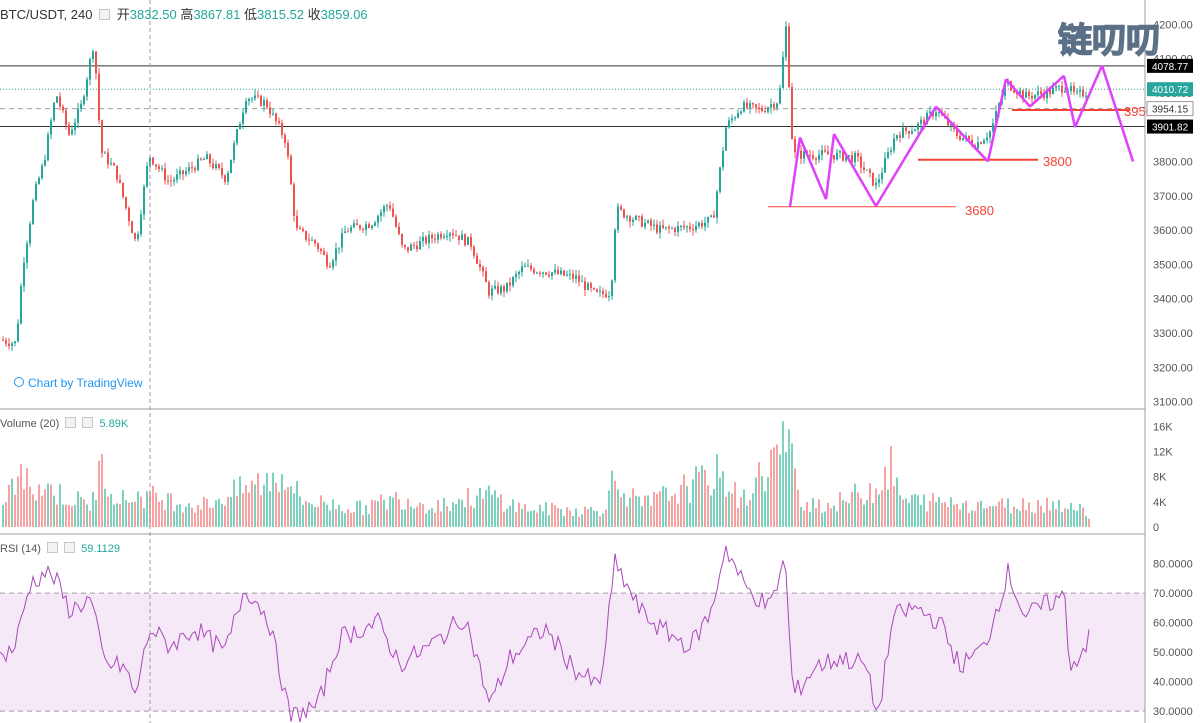 The image size is (1200, 723). What do you see at coordinates (1156, 528) in the screenshot?
I see `volume-tick-label: 0` at bounding box center [1156, 528].